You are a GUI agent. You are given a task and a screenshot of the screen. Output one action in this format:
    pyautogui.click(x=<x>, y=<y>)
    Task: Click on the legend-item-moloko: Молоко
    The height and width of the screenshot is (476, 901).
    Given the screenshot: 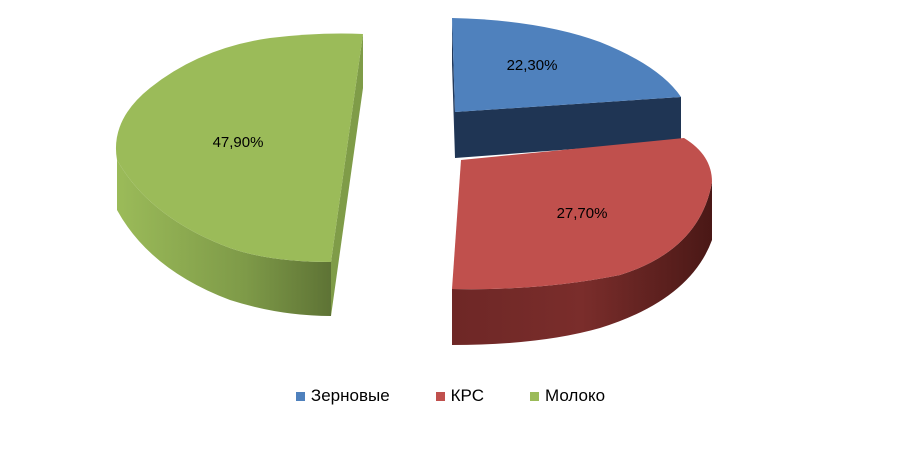 What is the action you would take?
    pyautogui.click(x=567, y=396)
    